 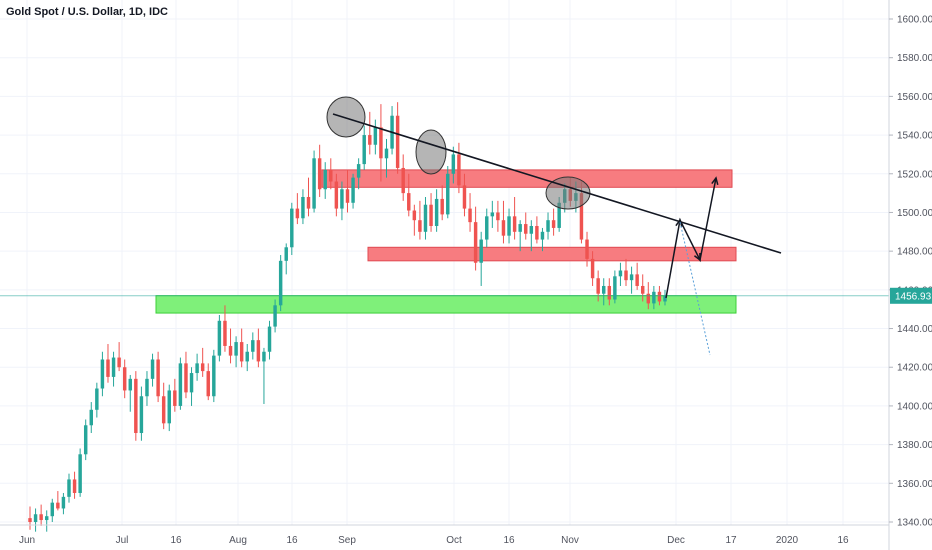 What do you see at coordinates (913, 296) in the screenshot?
I see `last-price-label: 1456.93` at bounding box center [913, 296].